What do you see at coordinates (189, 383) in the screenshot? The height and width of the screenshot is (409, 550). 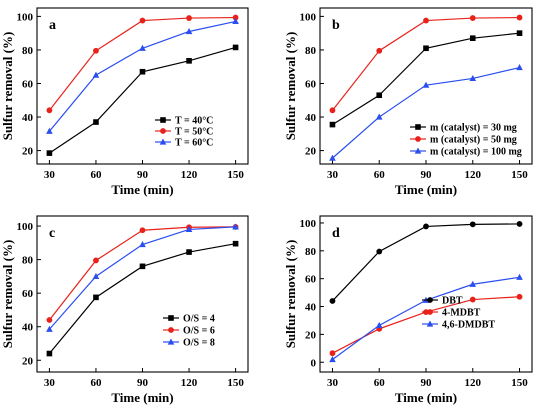 I see `x-tick-label: 120` at bounding box center [189, 383].